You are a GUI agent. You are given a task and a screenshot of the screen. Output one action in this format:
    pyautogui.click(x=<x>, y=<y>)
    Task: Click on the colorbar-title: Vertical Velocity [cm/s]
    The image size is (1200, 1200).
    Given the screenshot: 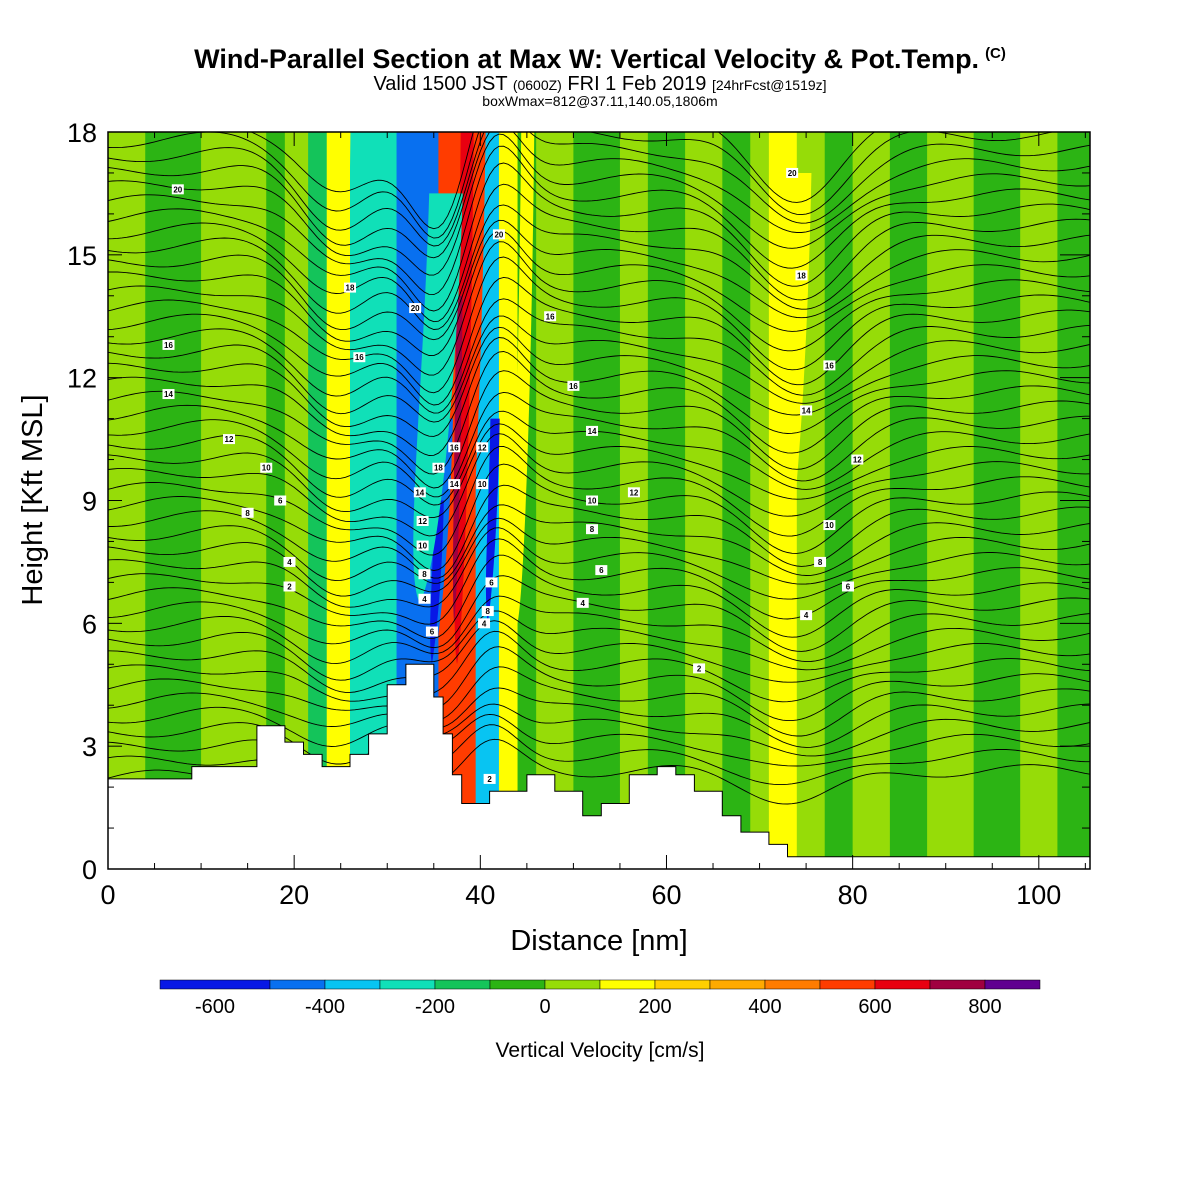 What is the action you would take?
    pyautogui.click(x=600, y=1050)
    